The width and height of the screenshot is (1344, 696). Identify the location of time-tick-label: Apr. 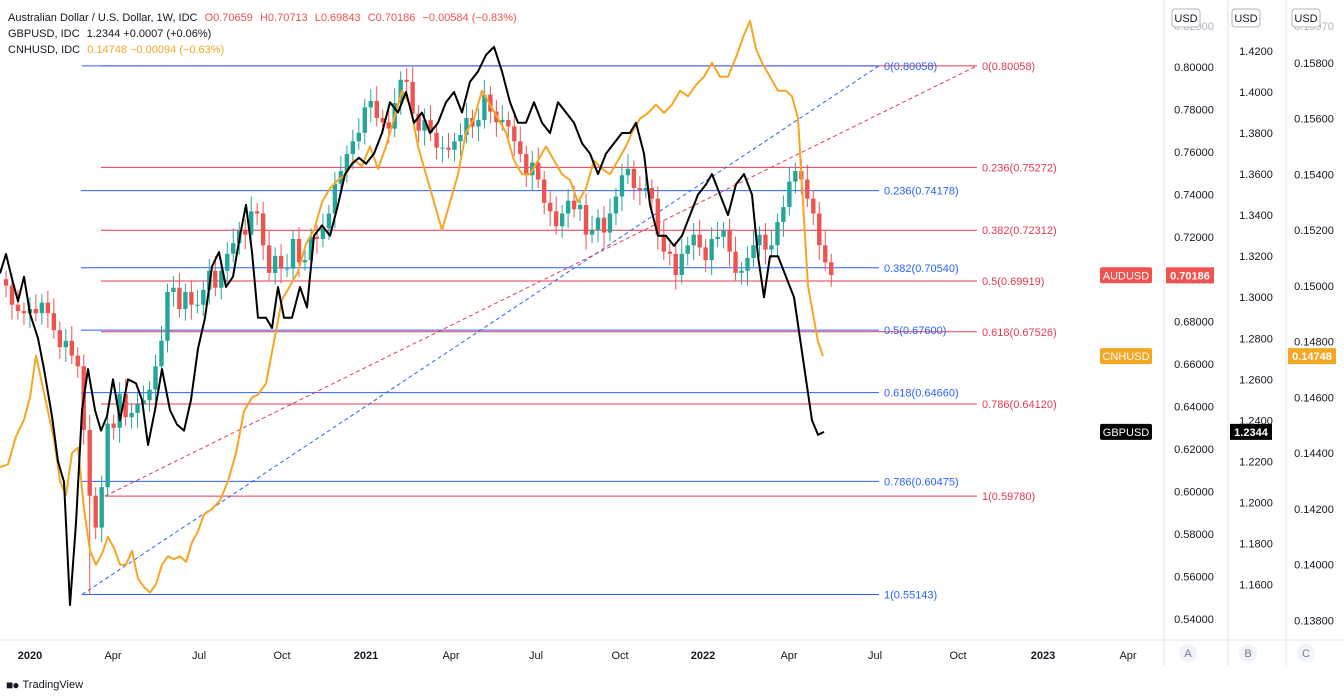
(1127, 656).